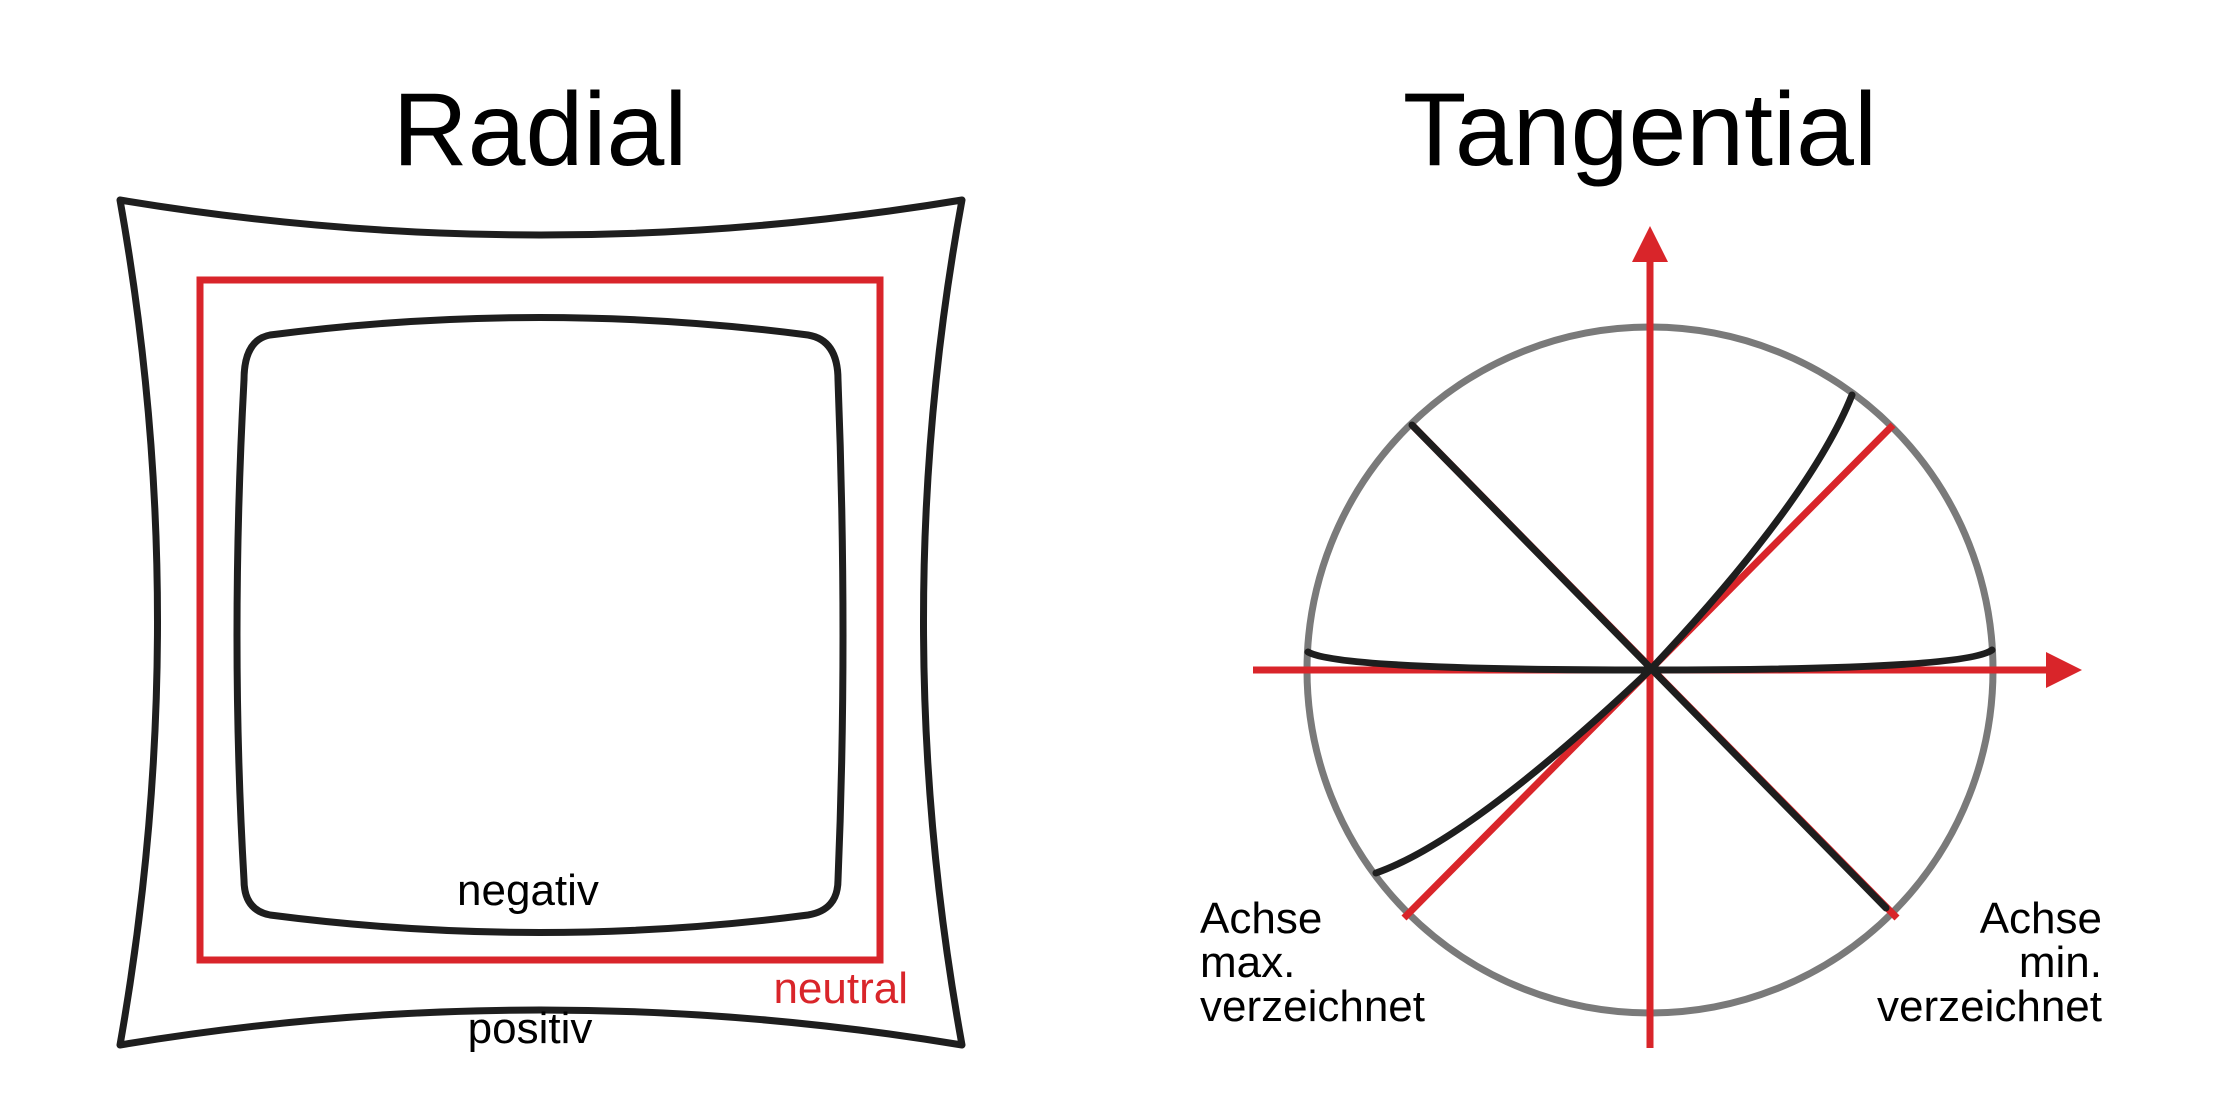  Describe the element at coordinates (540, 130) in the screenshot. I see `radial-title: Radial` at that location.